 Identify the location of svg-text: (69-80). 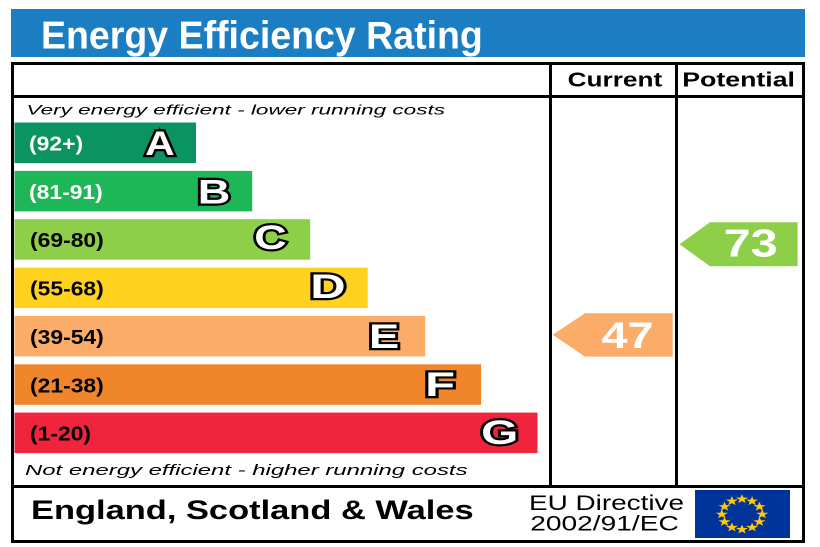
(67, 241).